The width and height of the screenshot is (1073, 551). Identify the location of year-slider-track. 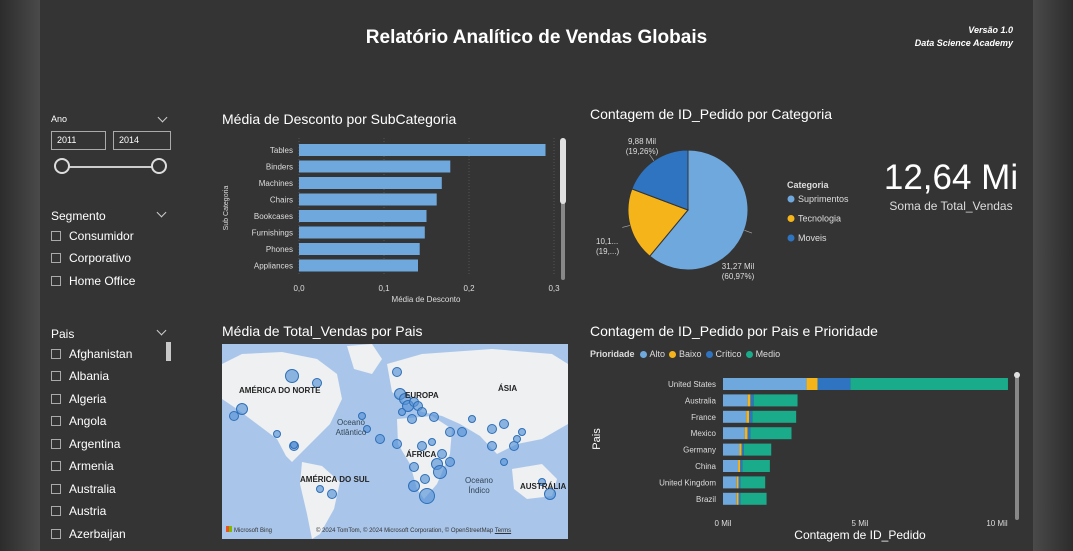
(110, 167).